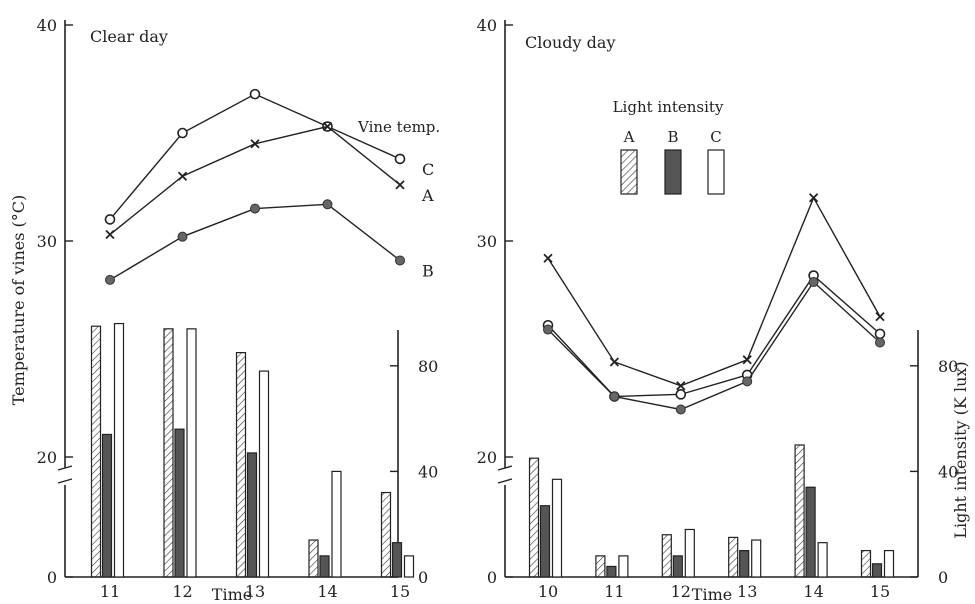 This screenshot has height=604, width=975. What do you see at coordinates (414, 472) in the screenshot?
I see `left-light-ticks: 0 40 80` at bounding box center [414, 472].